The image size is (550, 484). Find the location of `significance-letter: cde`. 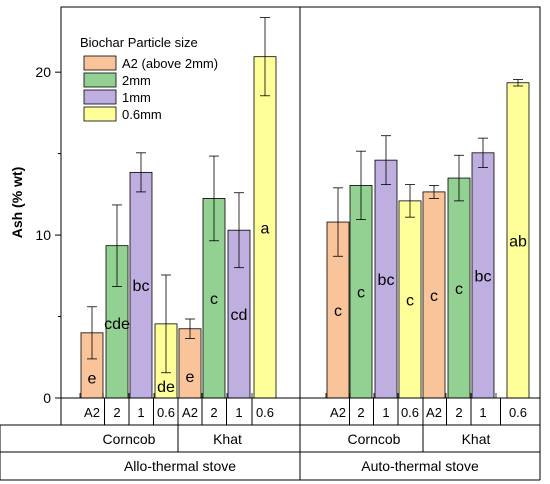

significance-letter: cde is located at coordinates (117, 324).